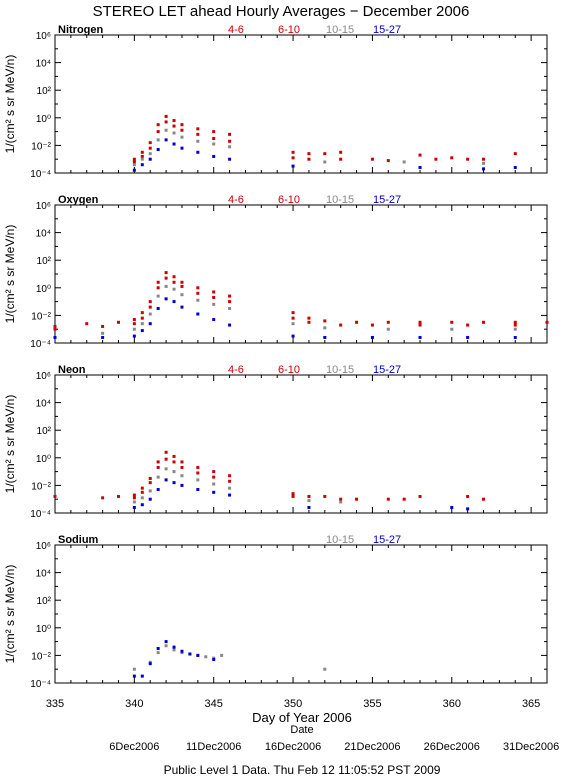 The height and width of the screenshot is (778, 562). I want to click on y-tick-label: 10⁻⁴, so click(40, 174).